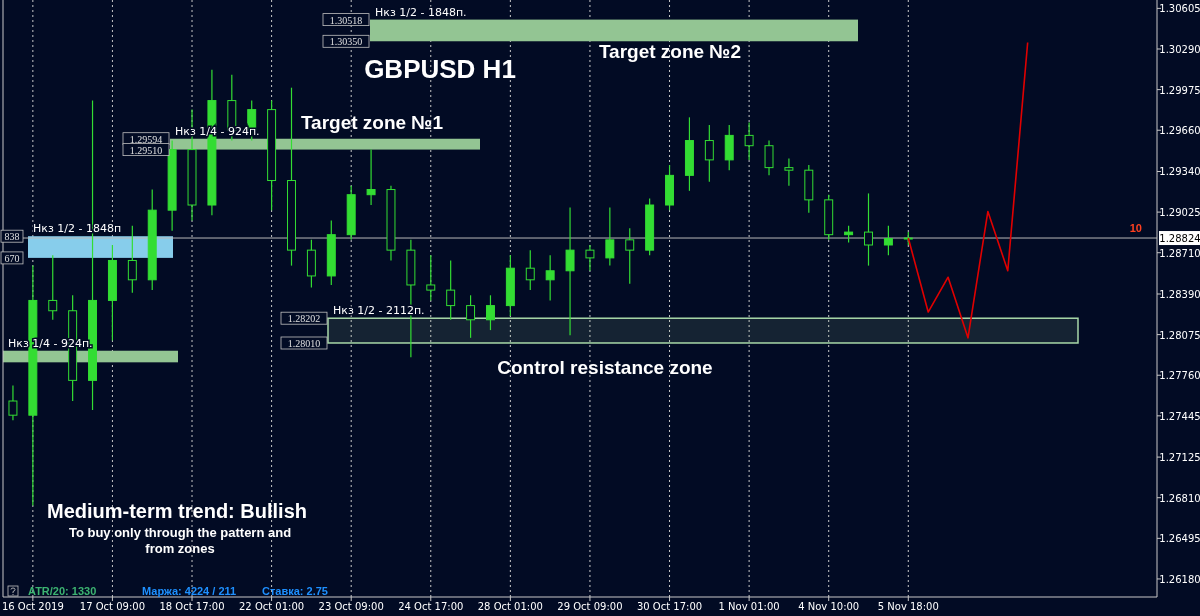  Describe the element at coordinates (1179, 498) in the screenshot. I see `y-tick-label: 1.26810` at that location.